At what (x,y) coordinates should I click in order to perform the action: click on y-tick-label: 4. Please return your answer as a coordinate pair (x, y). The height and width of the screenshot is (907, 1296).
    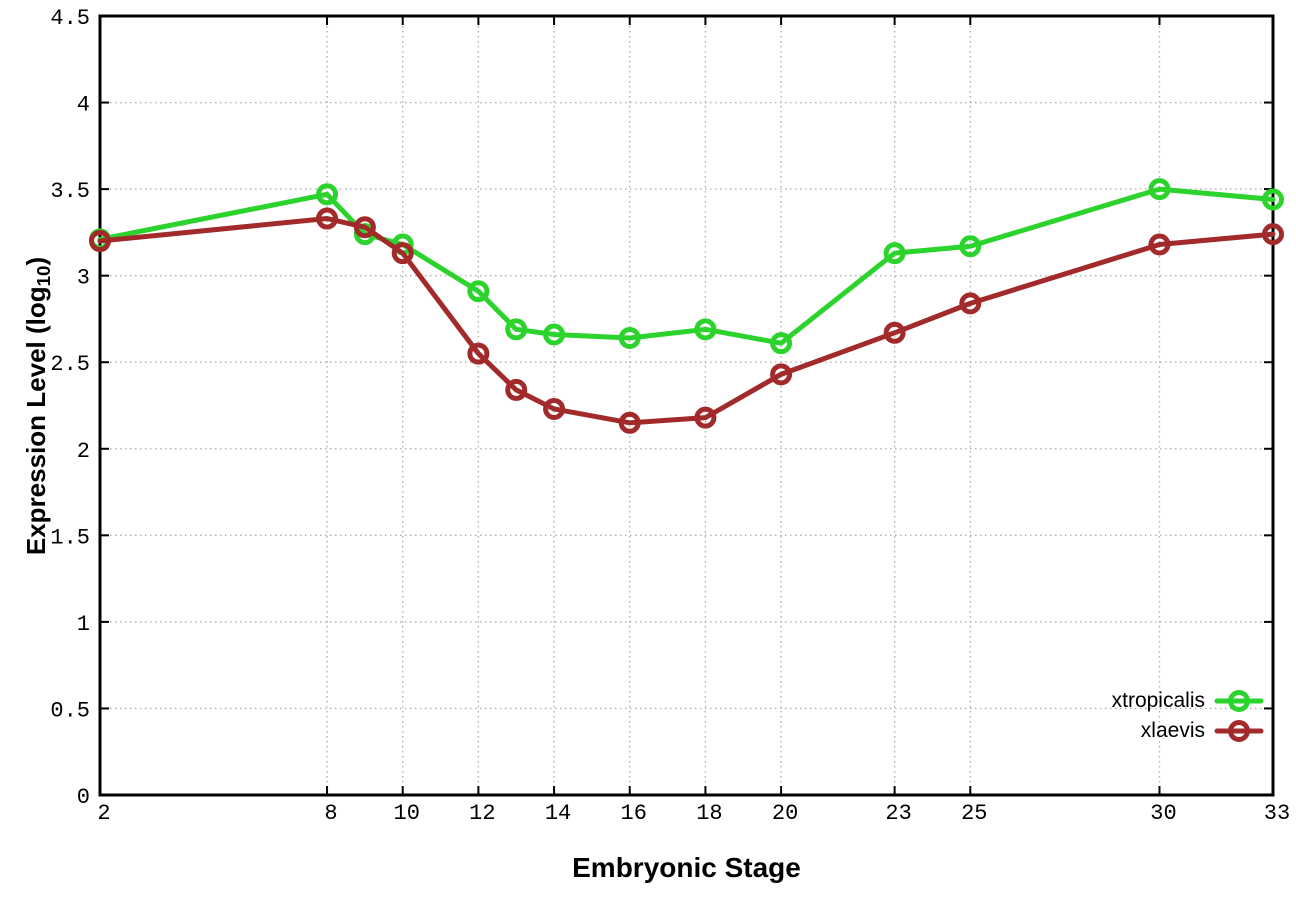
    Looking at the image, I should click on (83, 105).